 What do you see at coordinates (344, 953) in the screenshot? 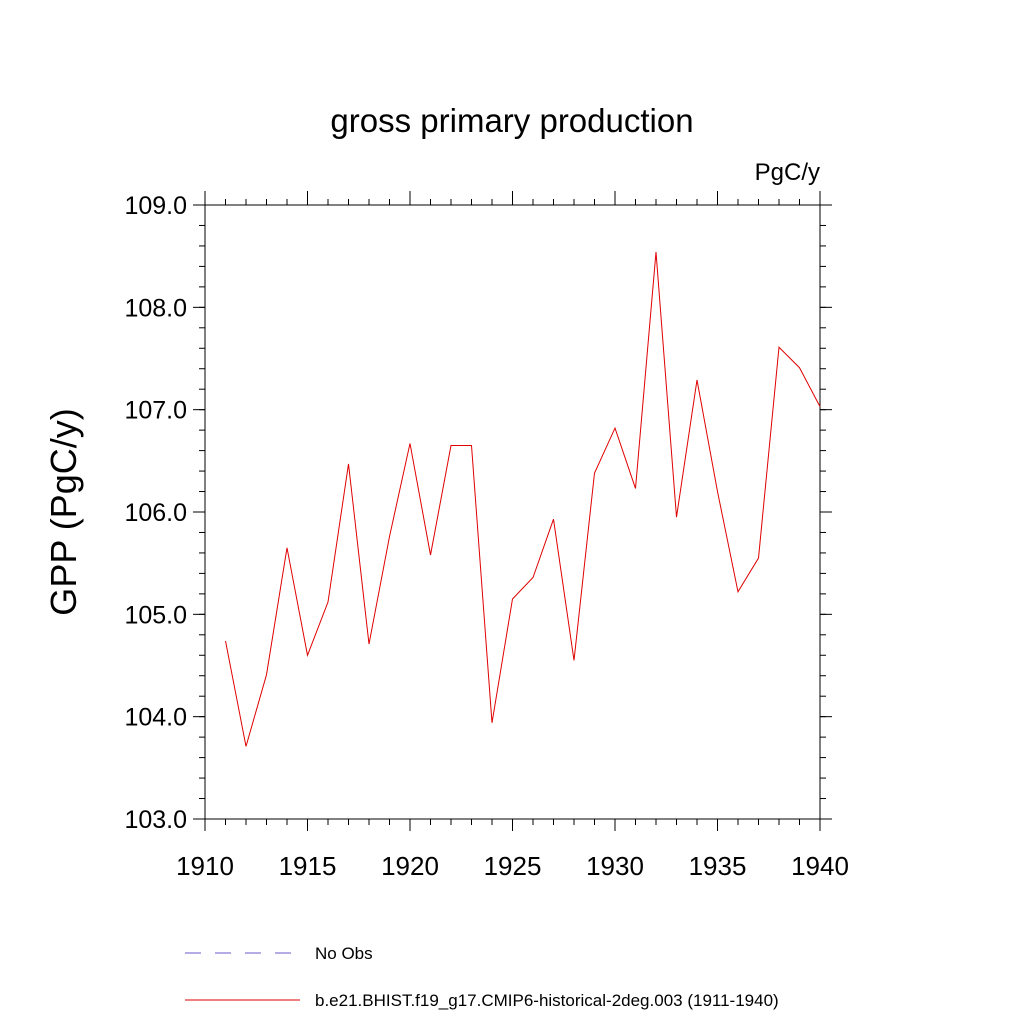
I see `legend-label-no-obs: No Obs` at bounding box center [344, 953].